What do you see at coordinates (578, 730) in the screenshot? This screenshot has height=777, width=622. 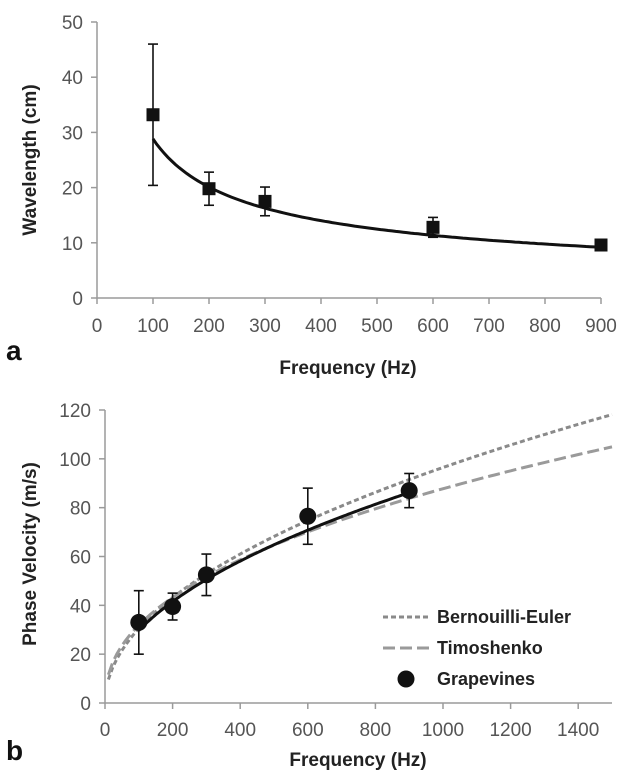 I see `panel-b-x-tick-label: 1400` at bounding box center [578, 730].